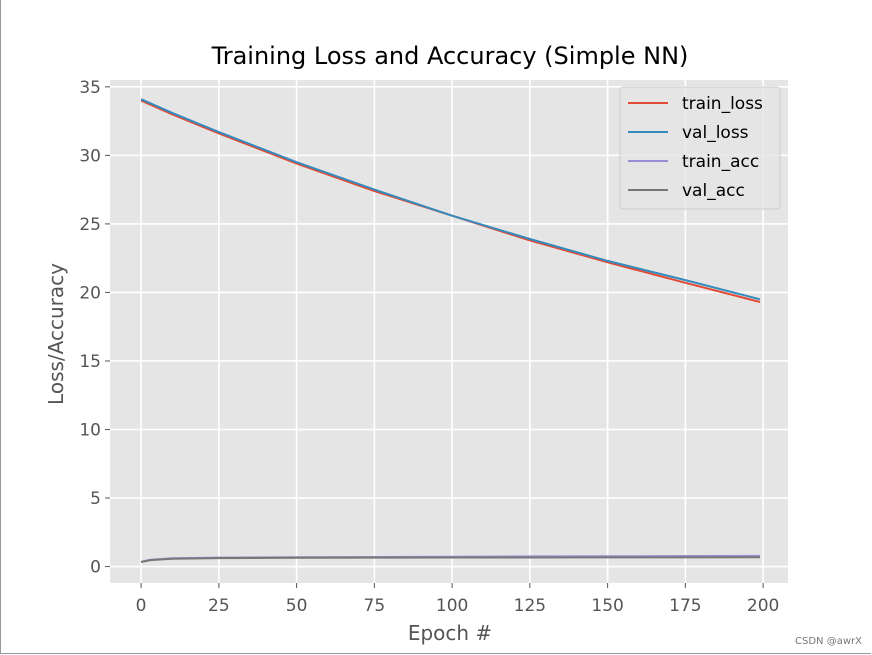 This screenshot has height=655, width=872. What do you see at coordinates (95, 568) in the screenshot?
I see `y-tick-label: 0` at bounding box center [95, 568].